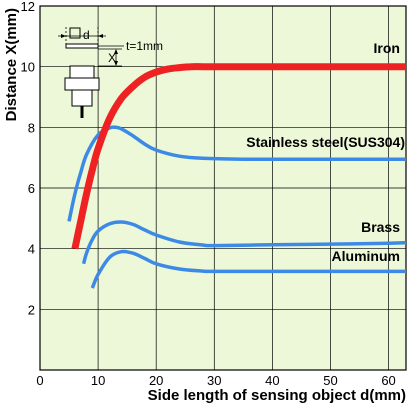 This screenshot has width=410, height=410. What do you see at coordinates (277, 395) in the screenshot?
I see `x-axis-label: Side length of sensing object d(mm)` at bounding box center [277, 395].